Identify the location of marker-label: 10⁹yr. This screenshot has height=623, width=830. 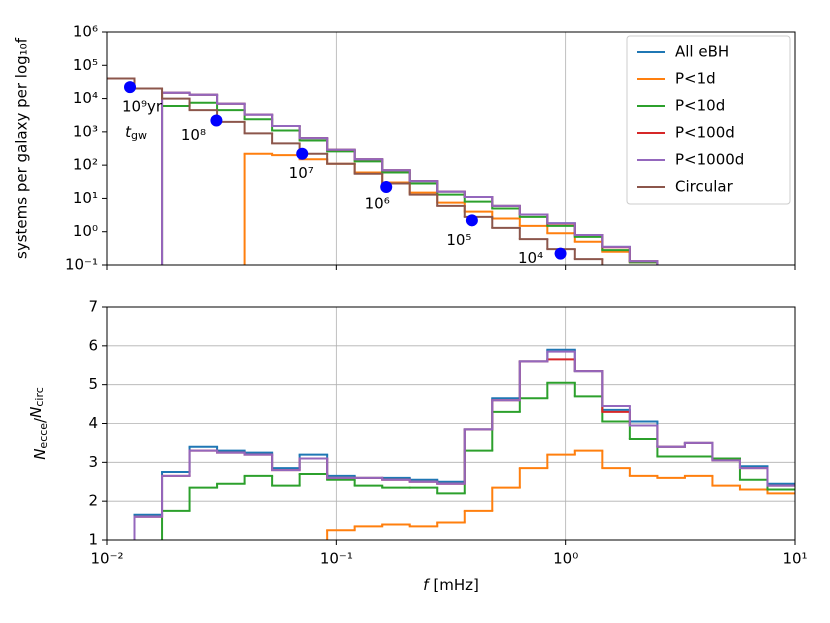
(142, 107).